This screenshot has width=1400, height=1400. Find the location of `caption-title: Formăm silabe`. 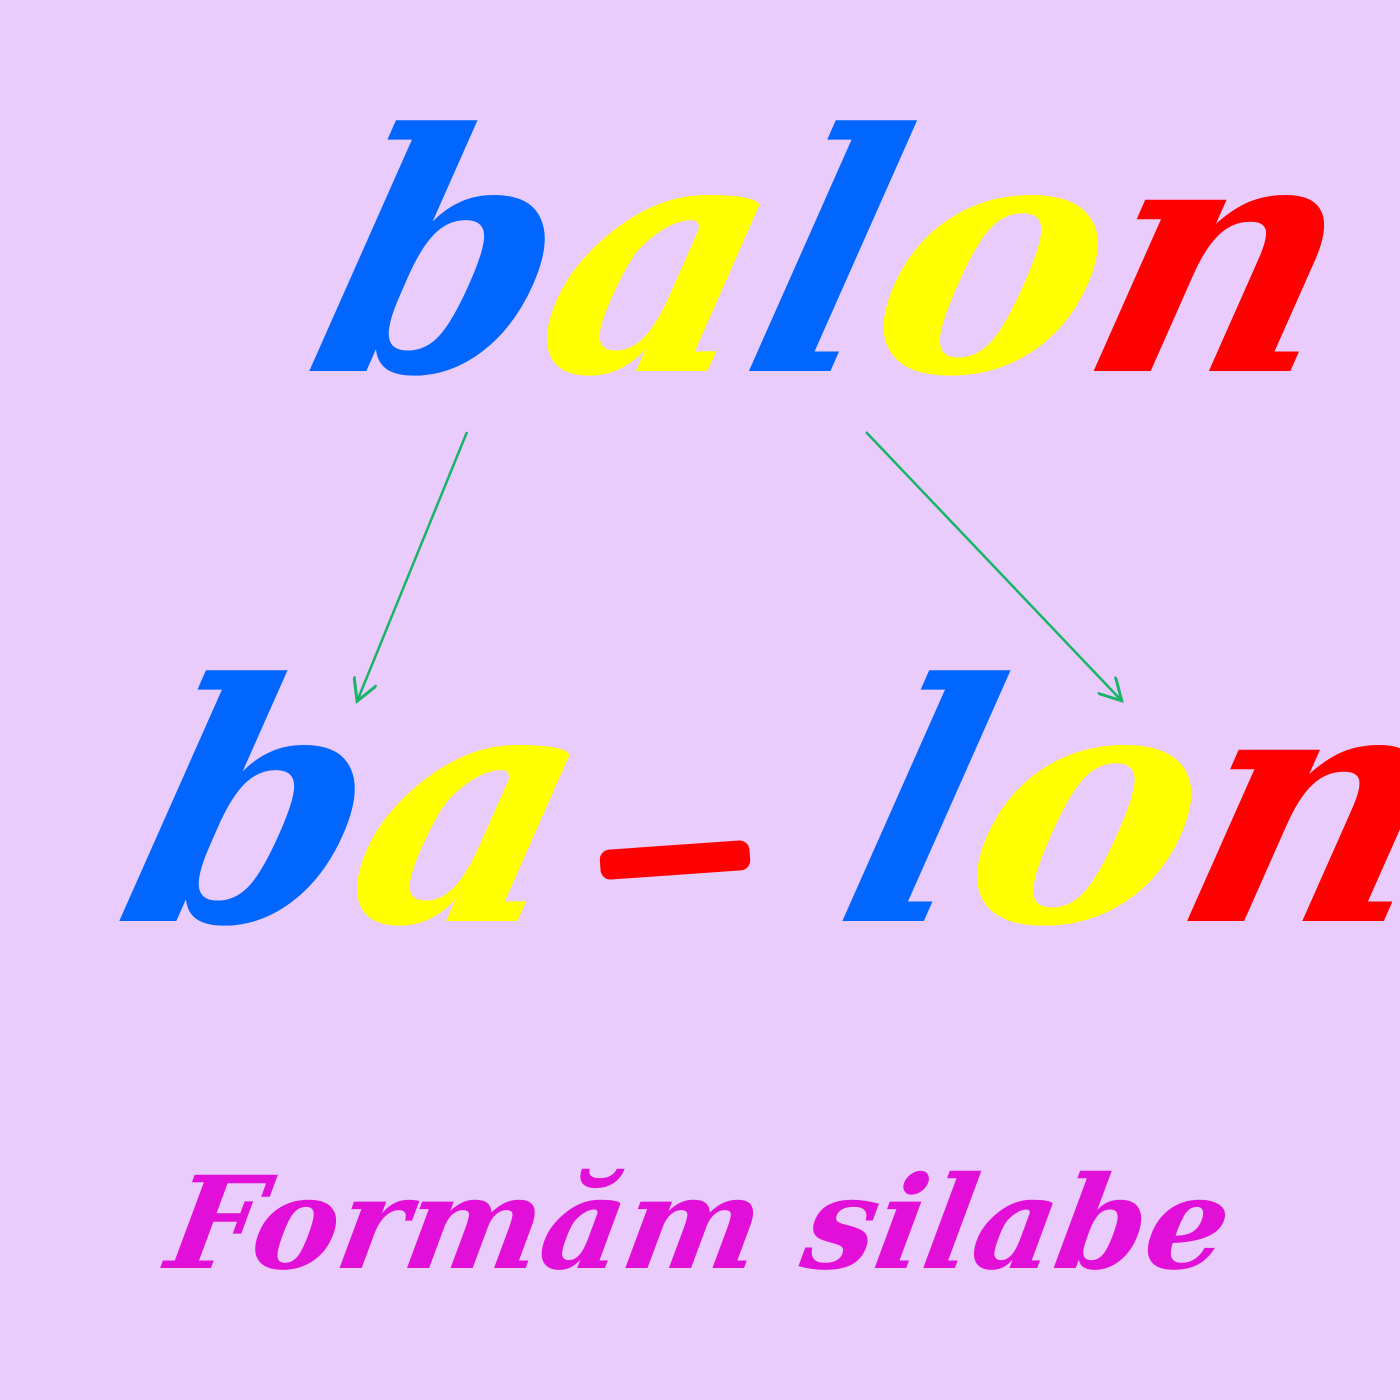

caption-title: Formăm silabe is located at coordinates (700, 1224).